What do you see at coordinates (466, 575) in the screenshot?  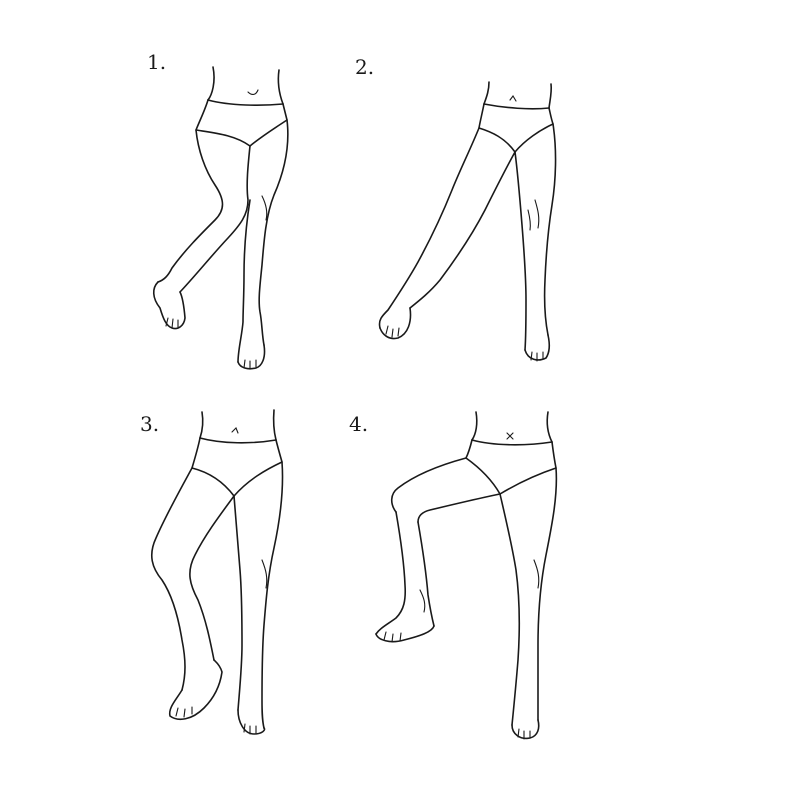 I see `figure-4-drawing` at bounding box center [466, 575].